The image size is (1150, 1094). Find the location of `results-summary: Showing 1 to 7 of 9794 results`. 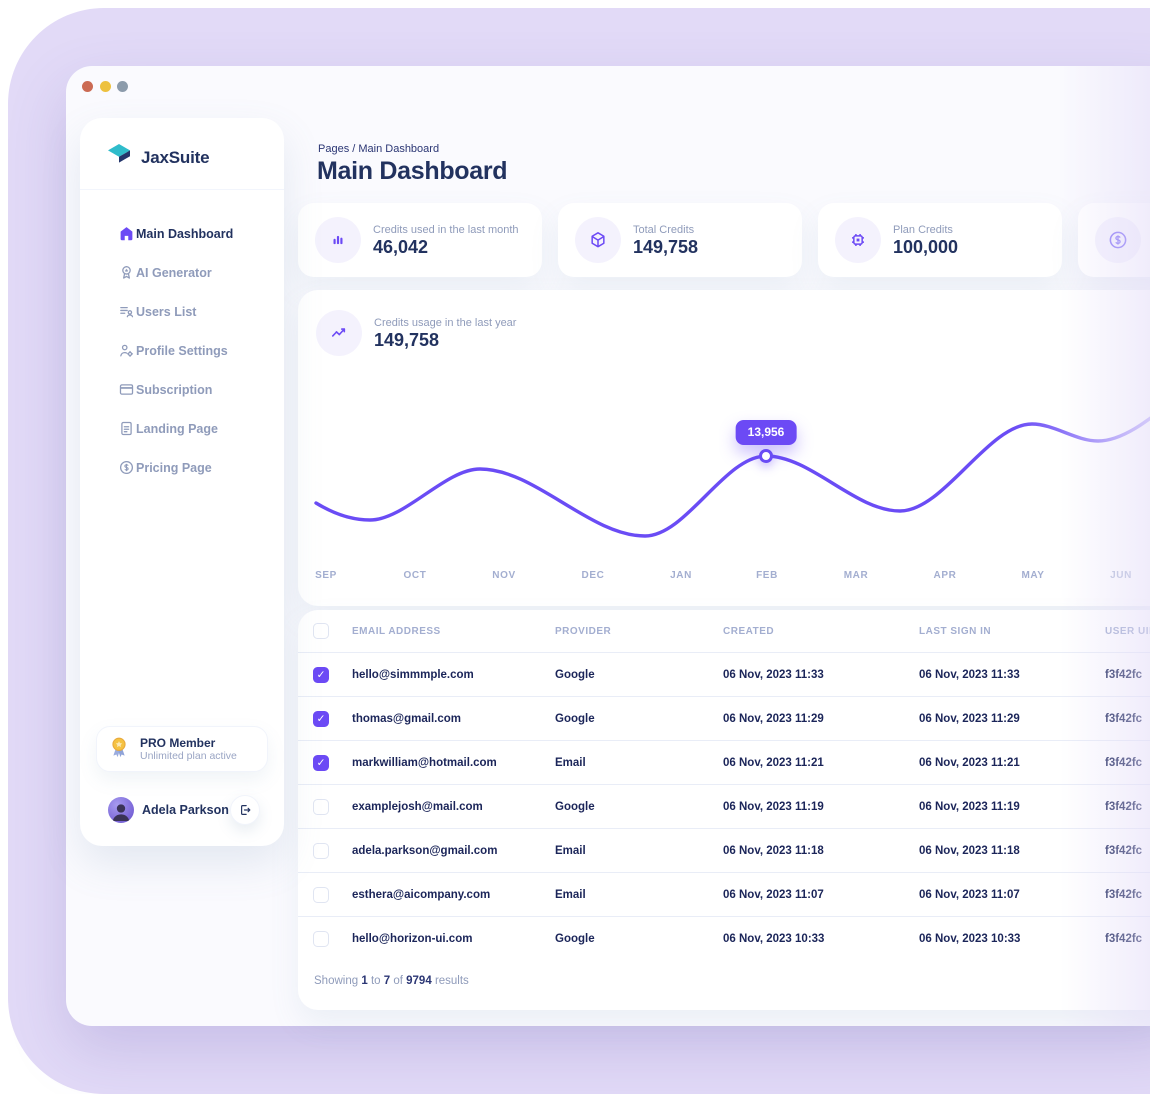

results-summary: Showing 1 to 7 of 9794 results is located at coordinates (391, 981).